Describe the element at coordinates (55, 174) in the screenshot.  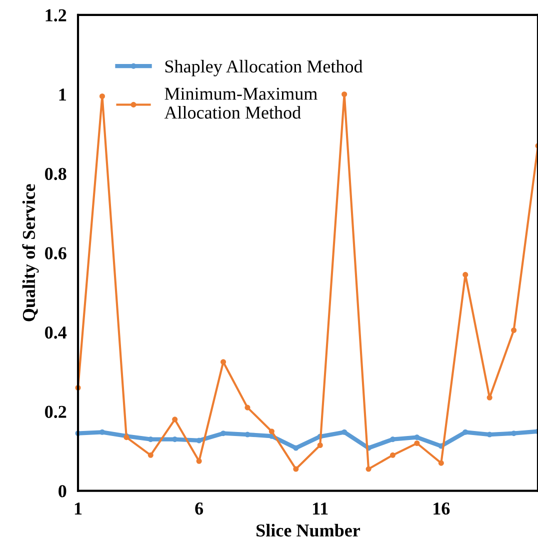
I see `y-tick-label: 0.8` at that location.